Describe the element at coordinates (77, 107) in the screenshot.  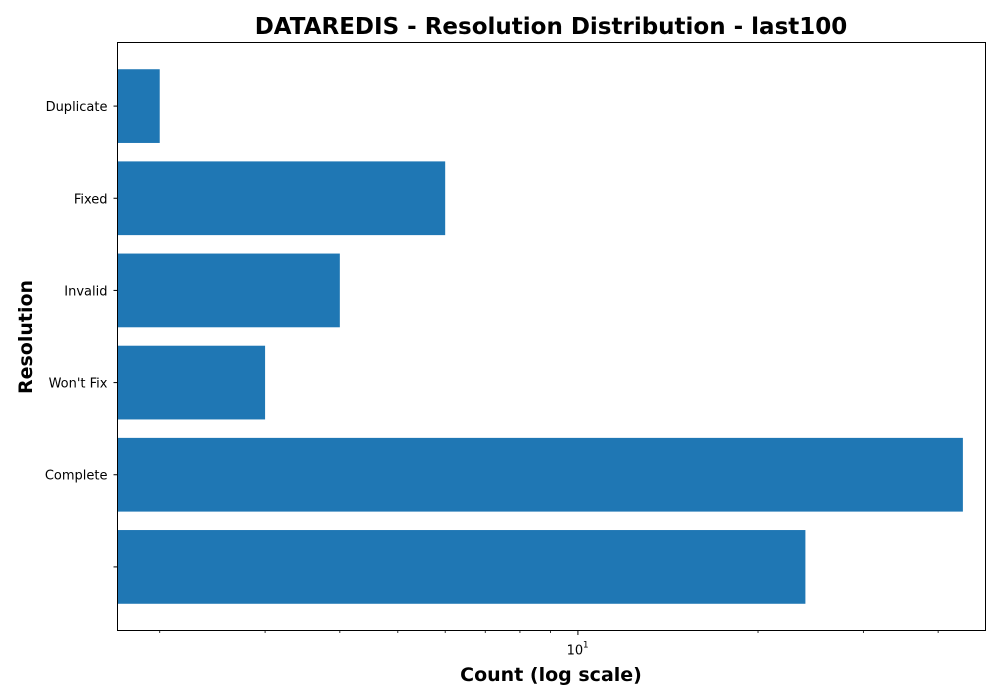
I see `y-tick-label-0: Duplicate` at that location.